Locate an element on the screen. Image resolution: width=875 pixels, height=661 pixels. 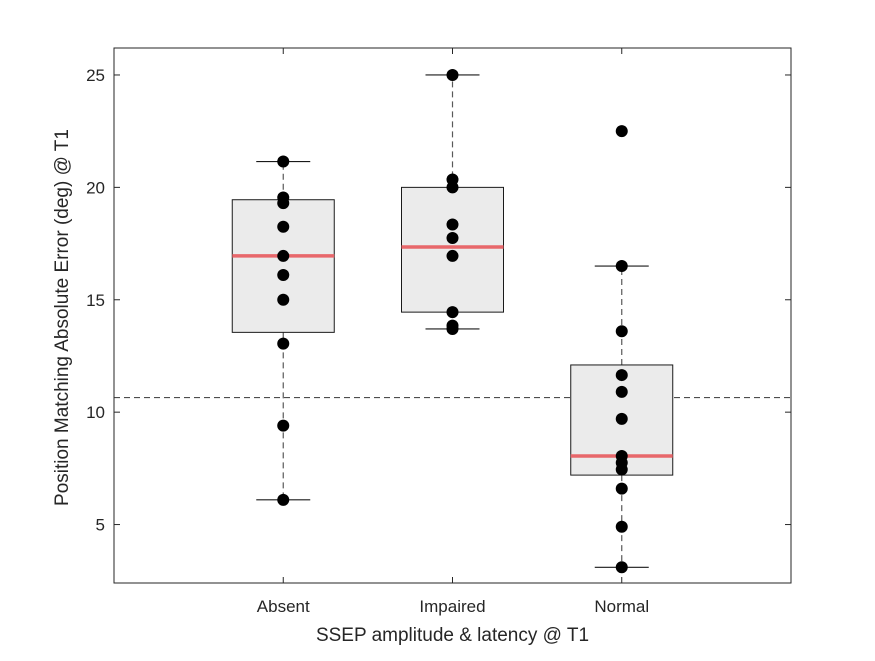
y-tick-label: 25 is located at coordinates (95, 75).